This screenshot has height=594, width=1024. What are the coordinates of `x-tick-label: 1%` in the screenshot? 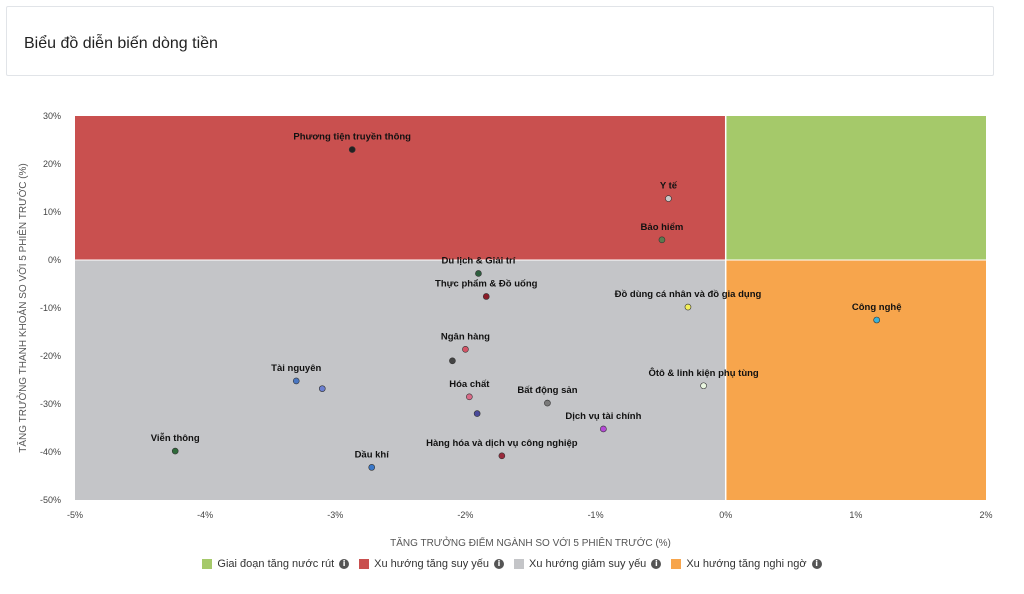 It's located at (855, 515).